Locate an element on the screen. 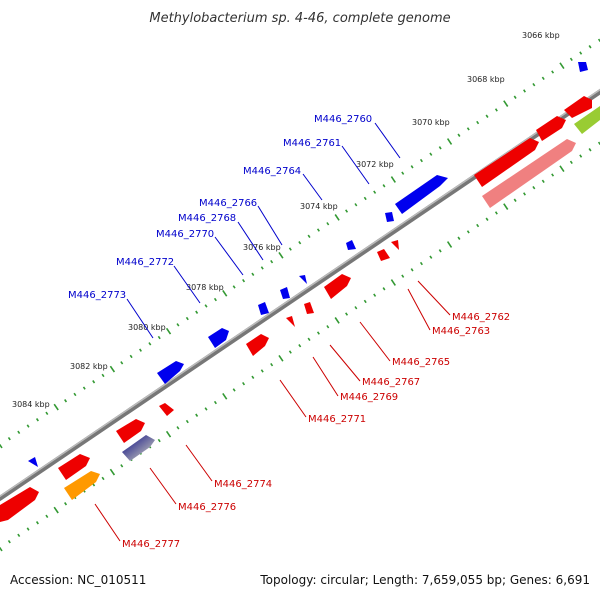 Image resolution: width=600 pixels, height=600 pixels. gene-label-M446_2773: M446_2773 is located at coordinates (97, 295).